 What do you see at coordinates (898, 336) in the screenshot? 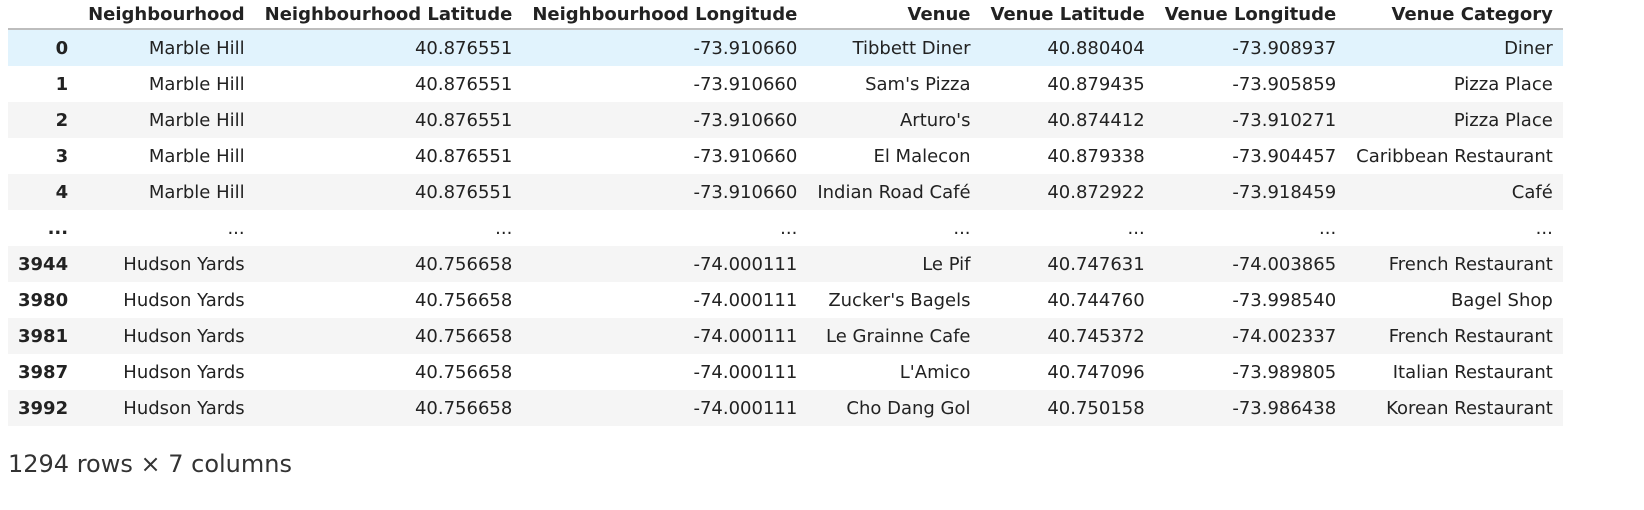
I see `table-cell: Le Grainne Cafe` at bounding box center [898, 336].